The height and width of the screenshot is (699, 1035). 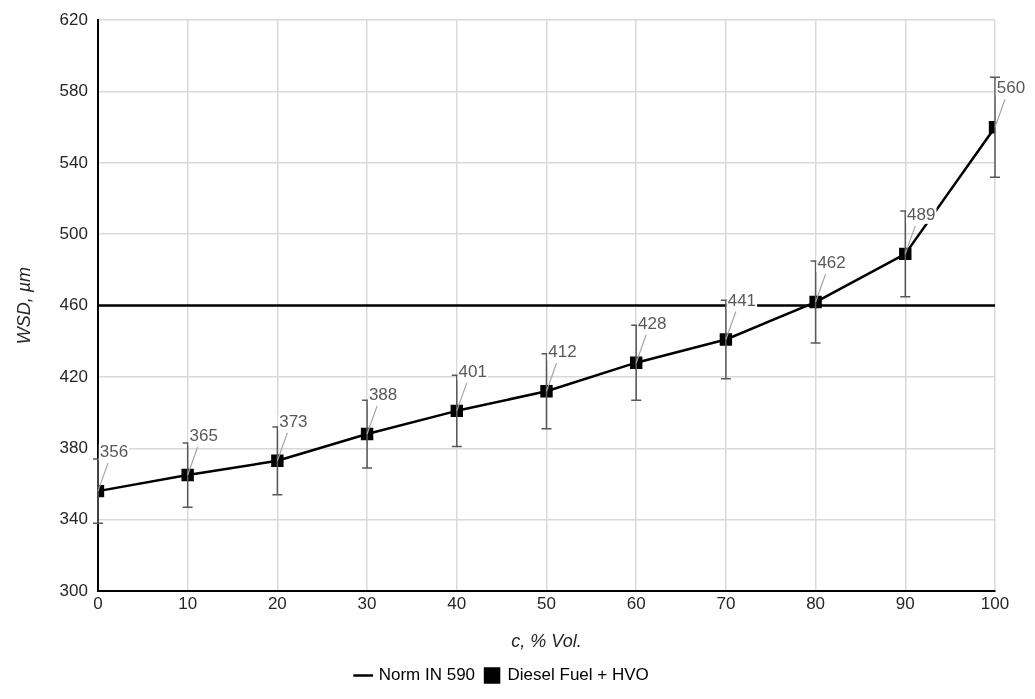 I want to click on x-tick-label: 70, so click(x=726, y=603).